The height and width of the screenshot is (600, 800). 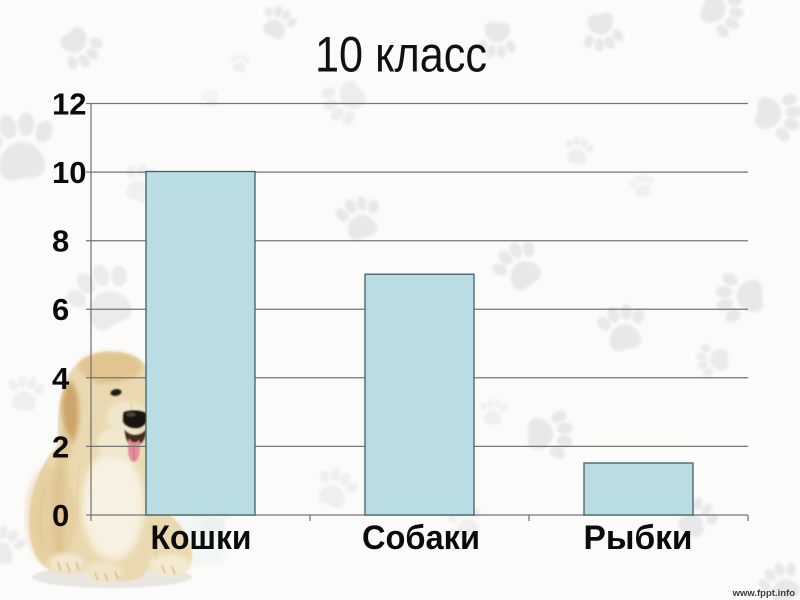 I want to click on svg-text: 12, so click(x=69, y=104).